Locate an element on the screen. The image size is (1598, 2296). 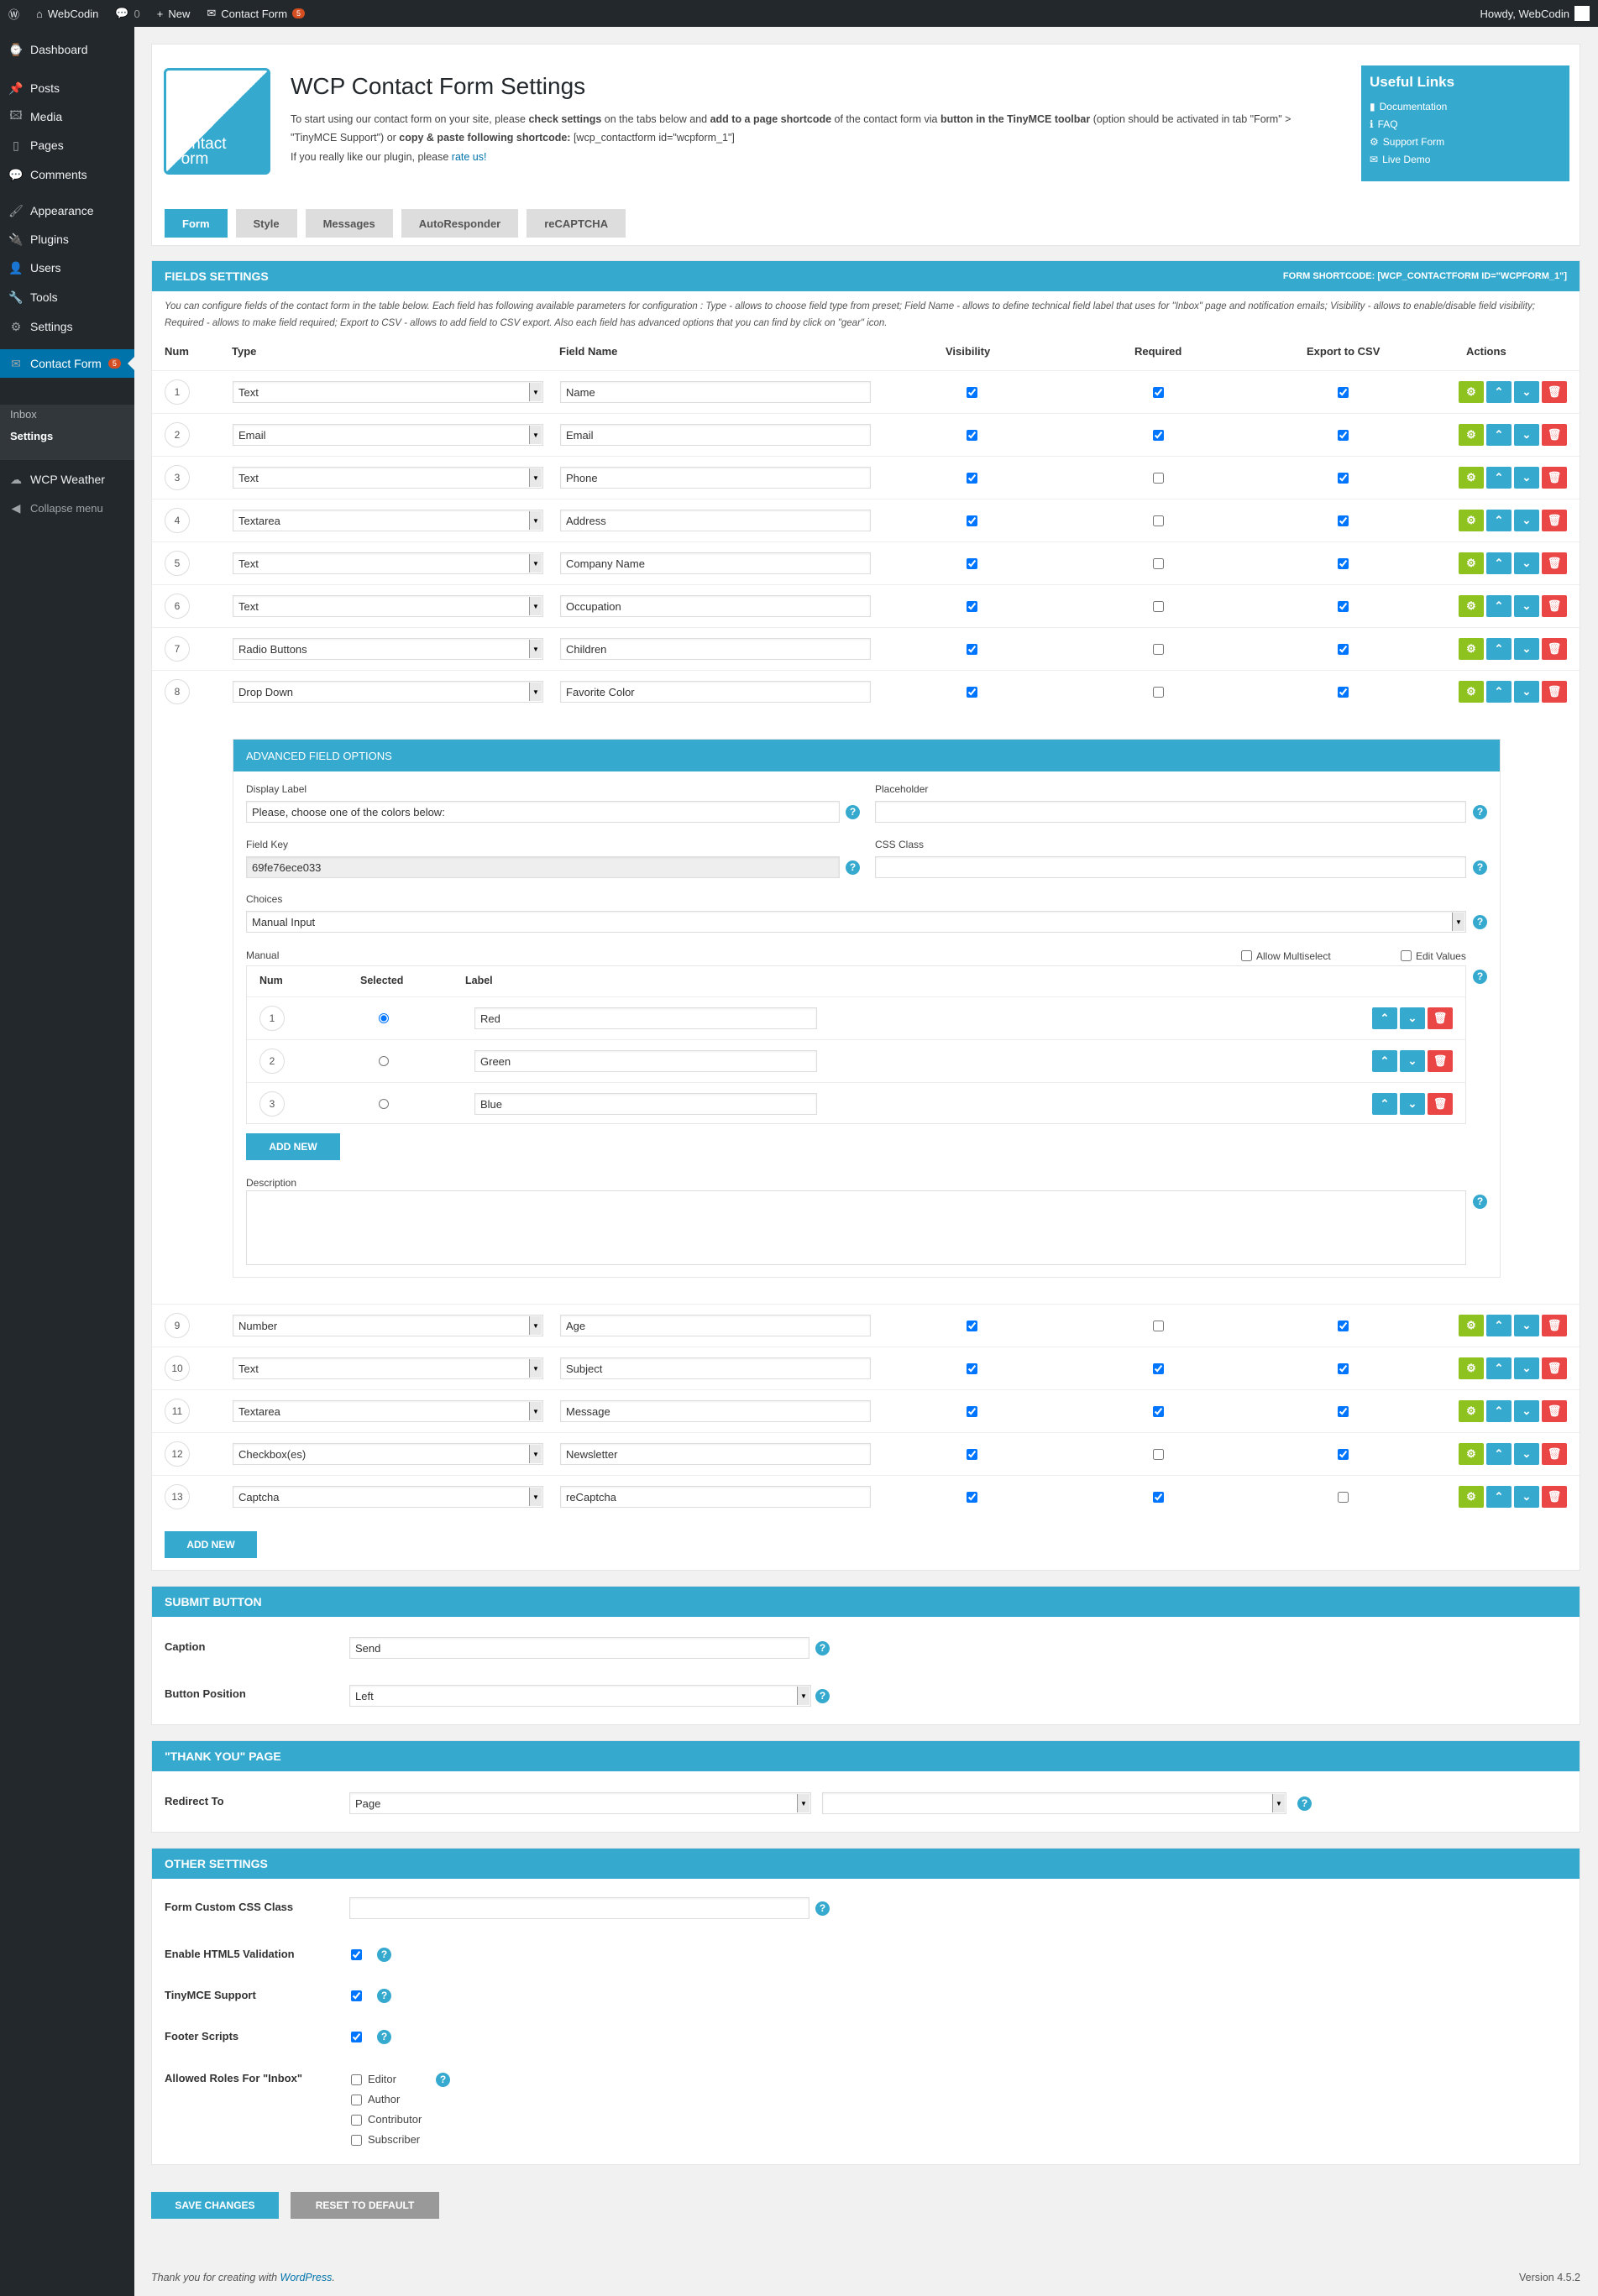
comments-link: 💬 0 is located at coordinates (127, 13).